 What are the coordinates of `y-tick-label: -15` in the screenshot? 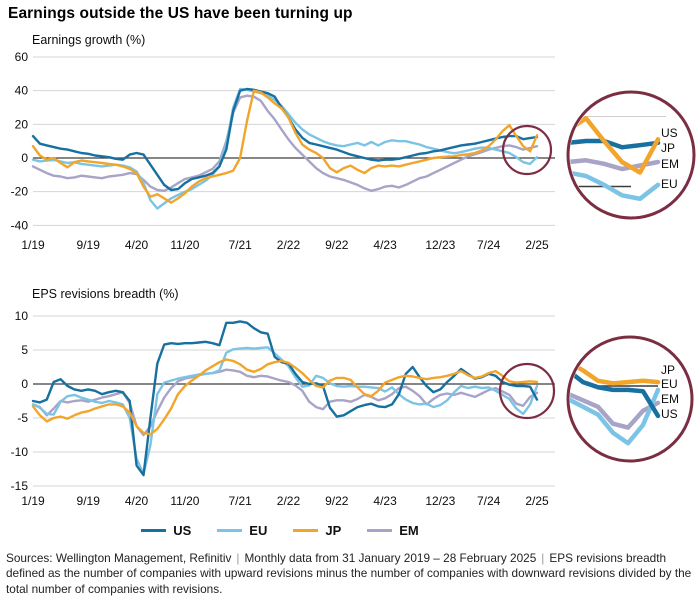 It's located at (20, 486).